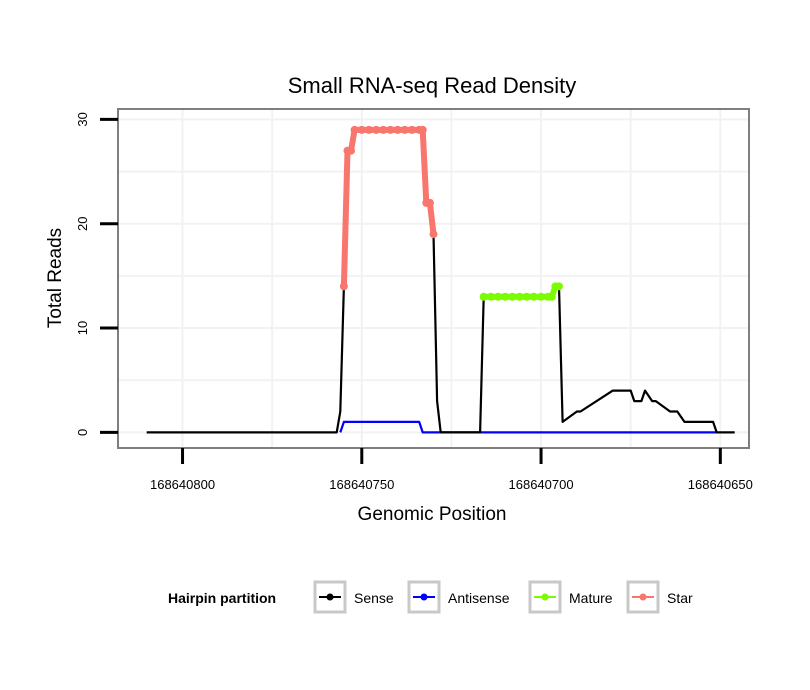 This screenshot has height=690, width=810. I want to click on legend-item-star: Star, so click(659, 597).